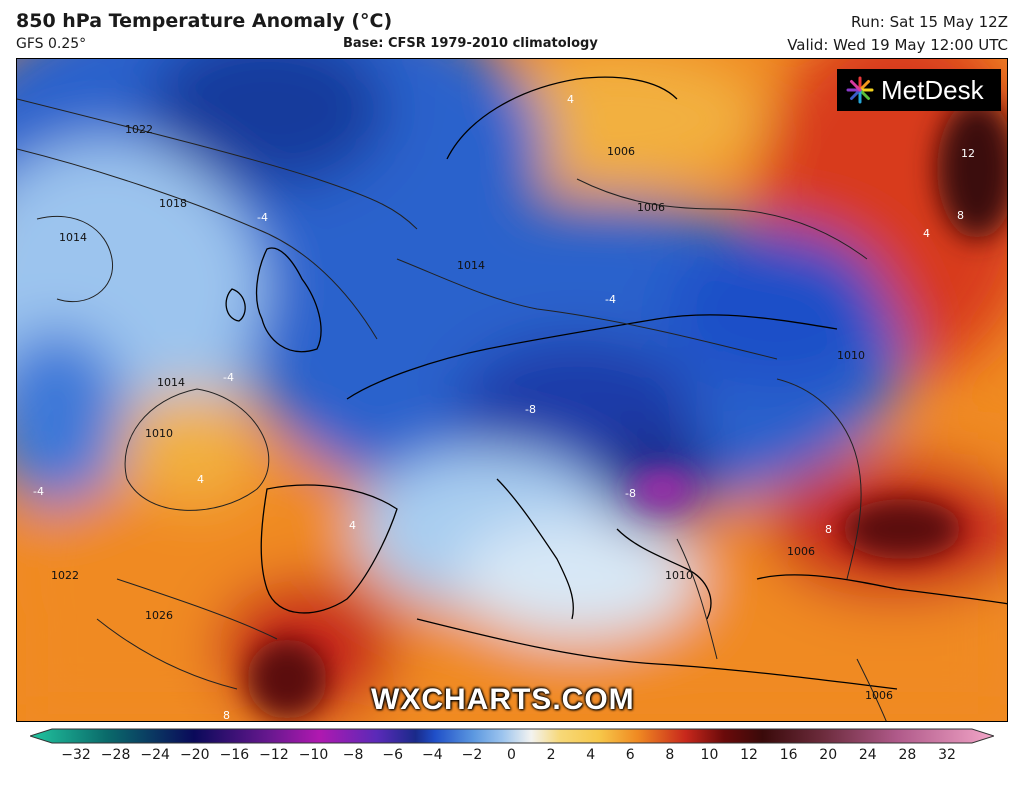 The image size is (1024, 786). Describe the element at coordinates (274, 755) in the screenshot. I see `colorbar-tick-label: −12` at that location.